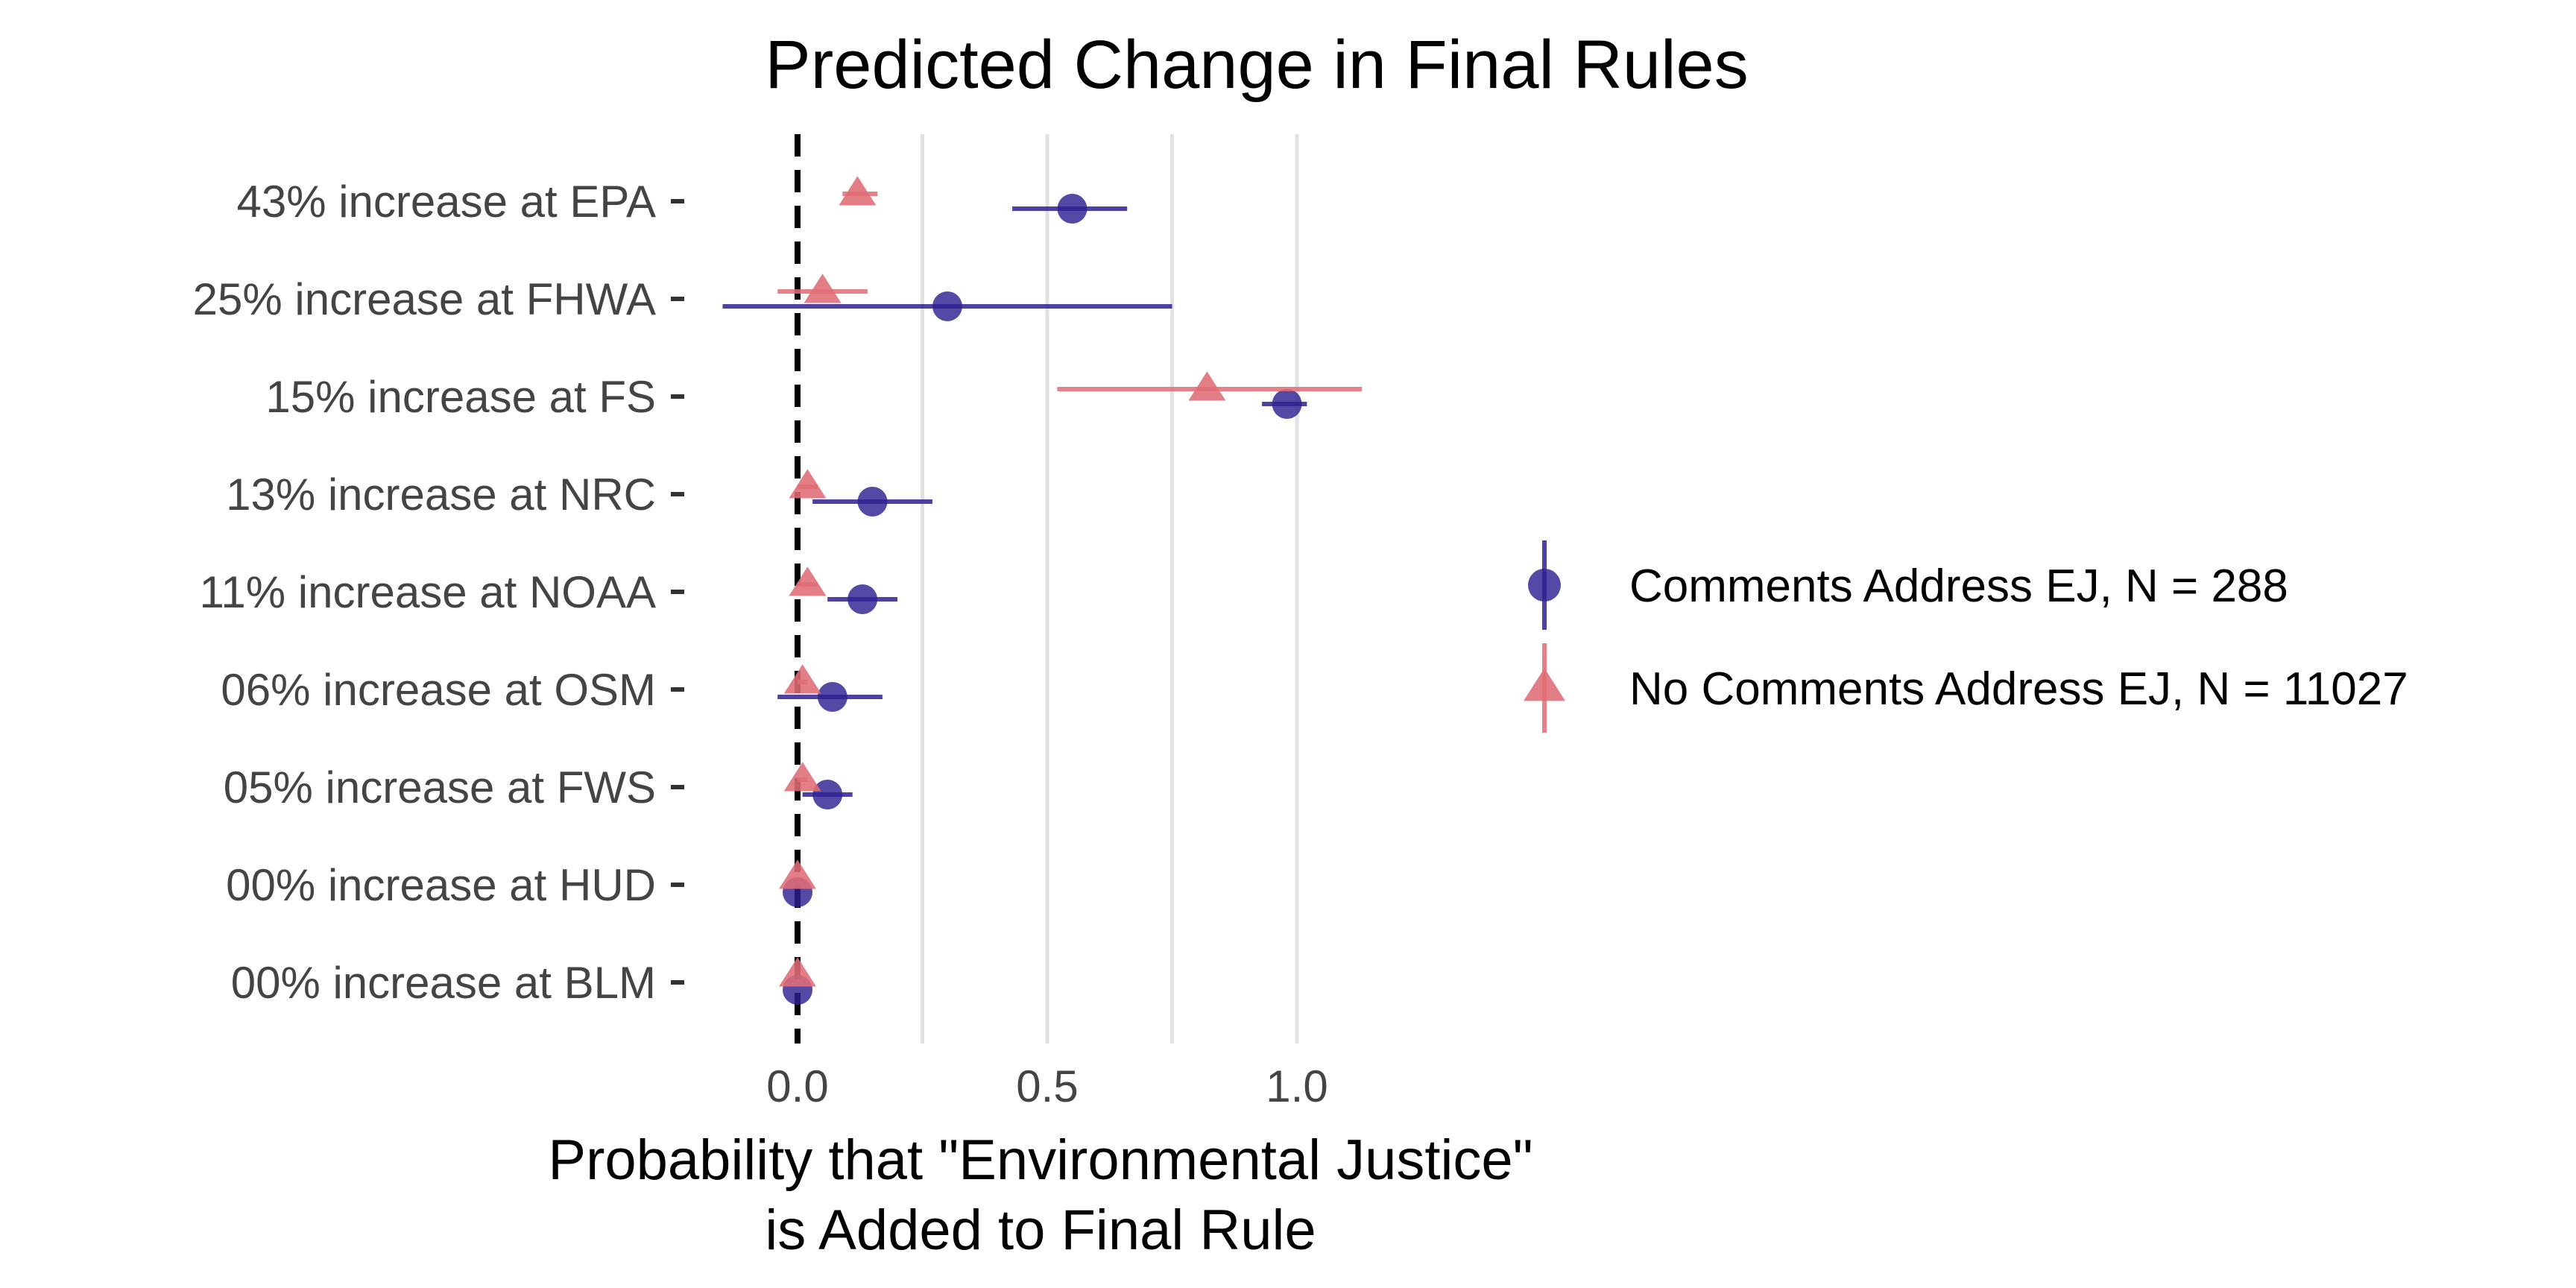  What do you see at coordinates (439, 690) in the screenshot?
I see `y-tick-label: 06% increase at OSM` at bounding box center [439, 690].